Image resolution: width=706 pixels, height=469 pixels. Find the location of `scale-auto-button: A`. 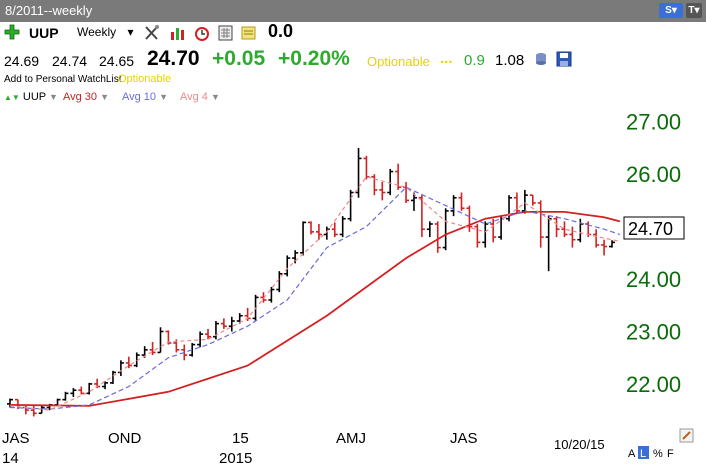

scale-auto-button: A is located at coordinates (632, 454).